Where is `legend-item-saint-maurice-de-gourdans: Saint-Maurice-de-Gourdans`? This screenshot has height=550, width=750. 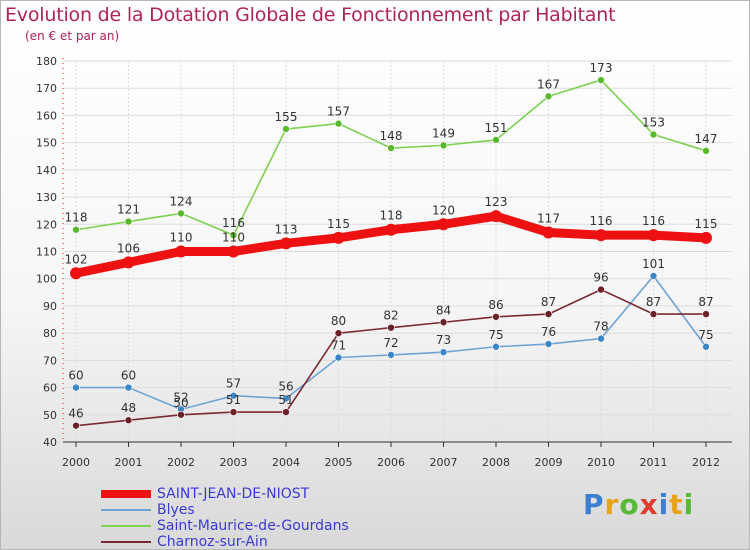
legend-item-saint-maurice-de-gourdans: Saint-Maurice-de-Gourdans is located at coordinates (225, 526).